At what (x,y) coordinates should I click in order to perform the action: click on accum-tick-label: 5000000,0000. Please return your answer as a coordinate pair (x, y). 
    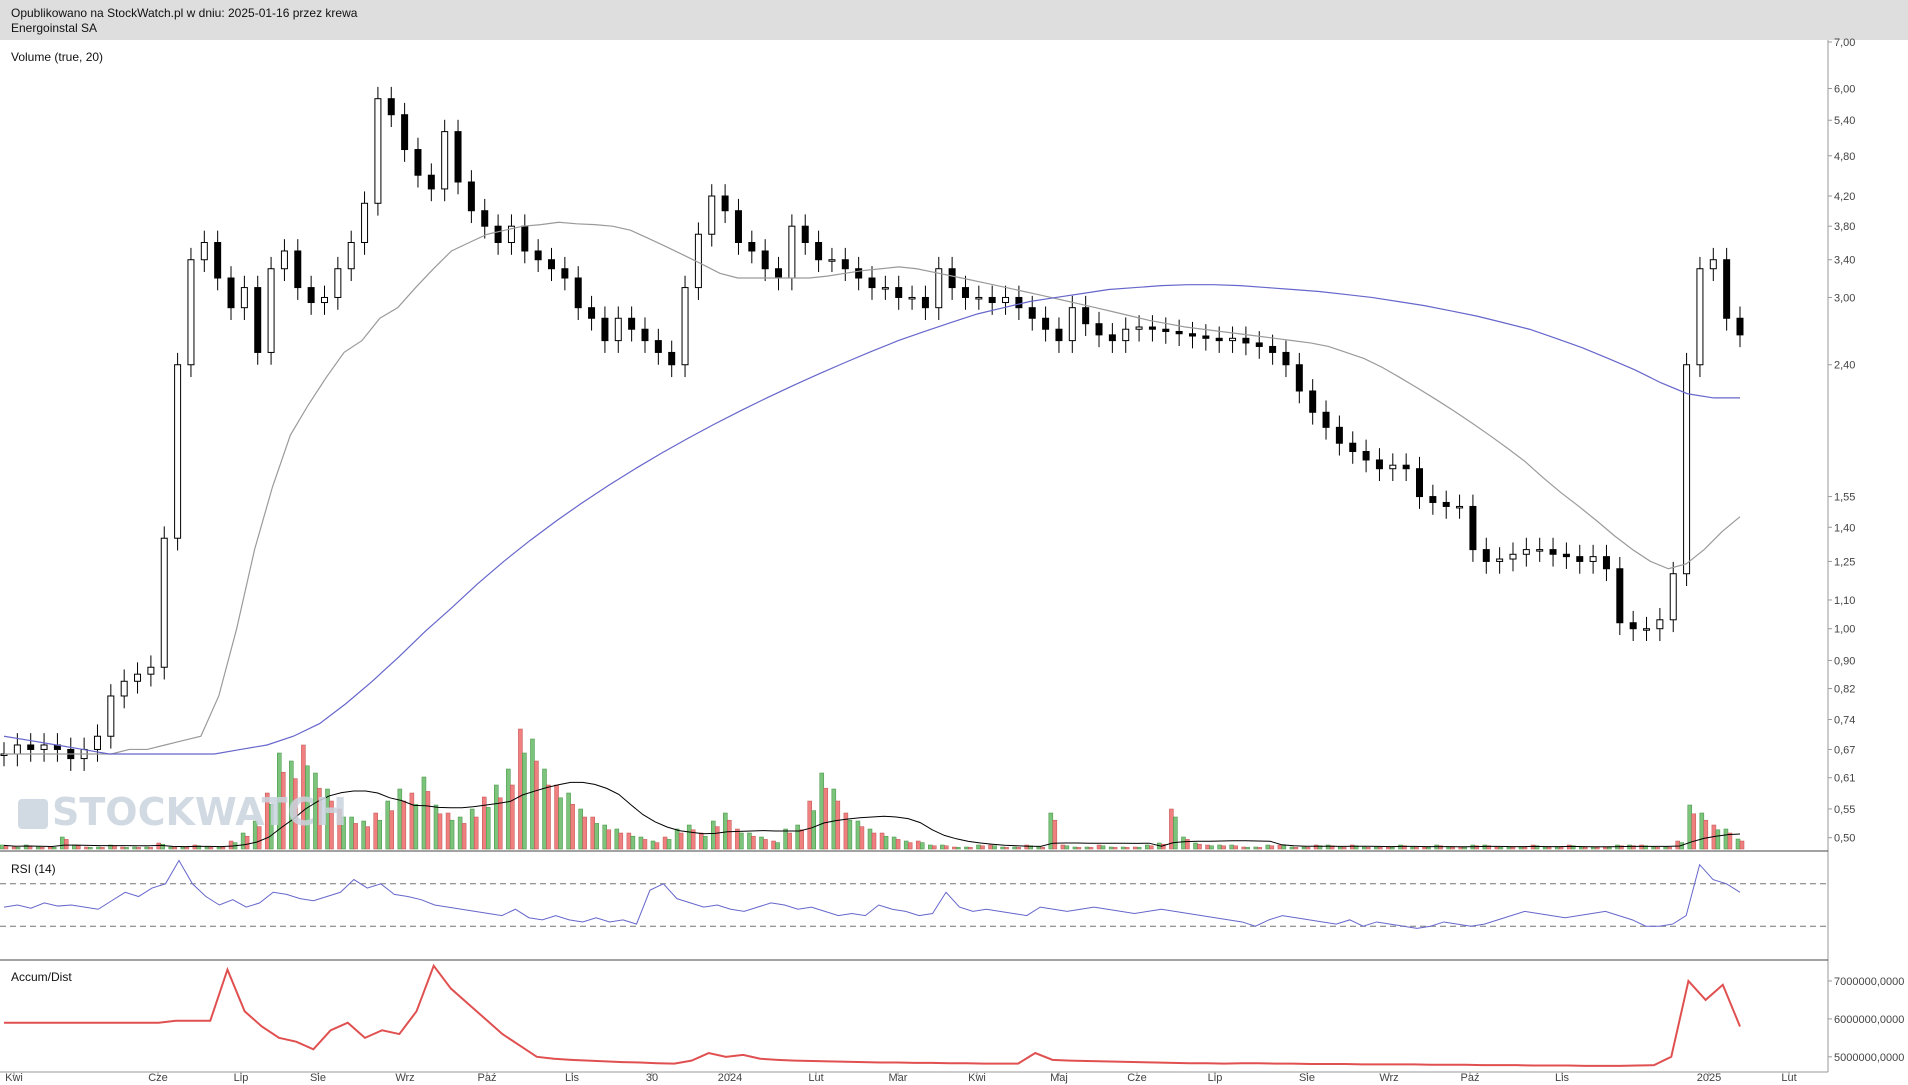
    Looking at the image, I should click on (1869, 1058).